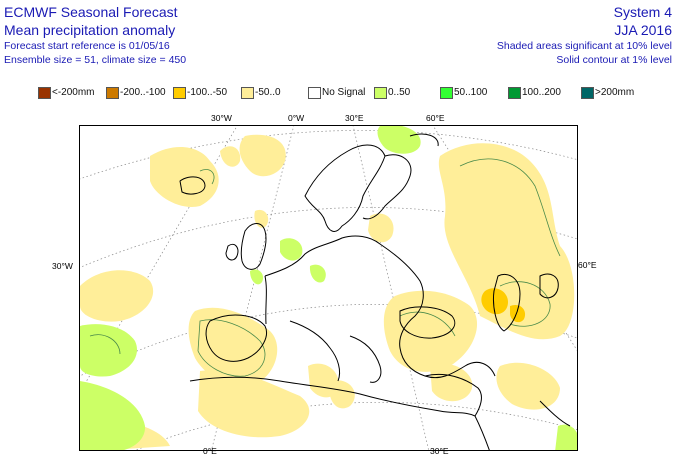 The height and width of the screenshot is (459, 678). I want to click on coast-caspian, so click(507, 302).